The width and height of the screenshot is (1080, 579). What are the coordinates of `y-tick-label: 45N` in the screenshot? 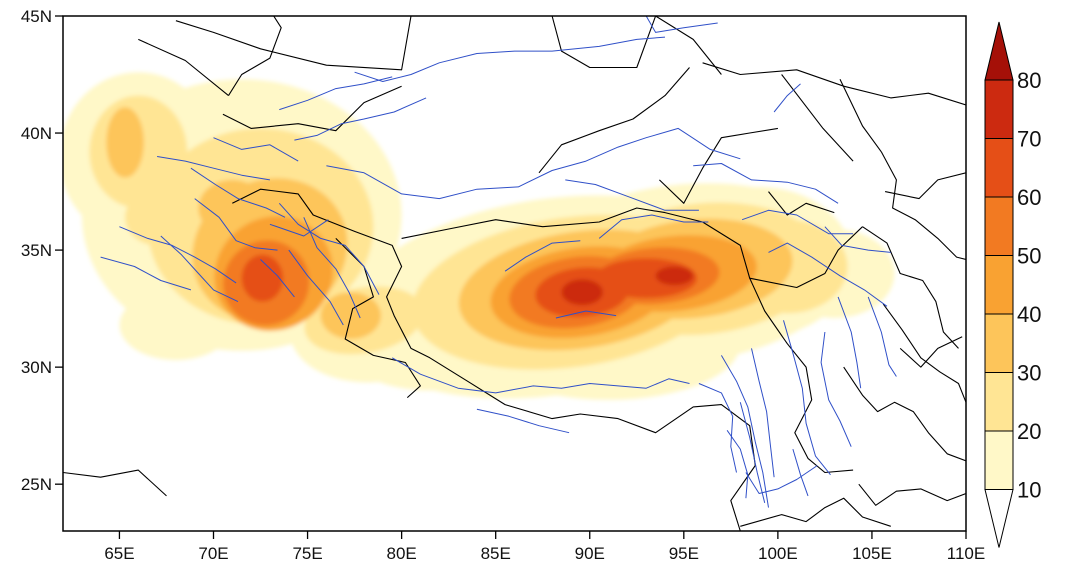 It's located at (36, 16).